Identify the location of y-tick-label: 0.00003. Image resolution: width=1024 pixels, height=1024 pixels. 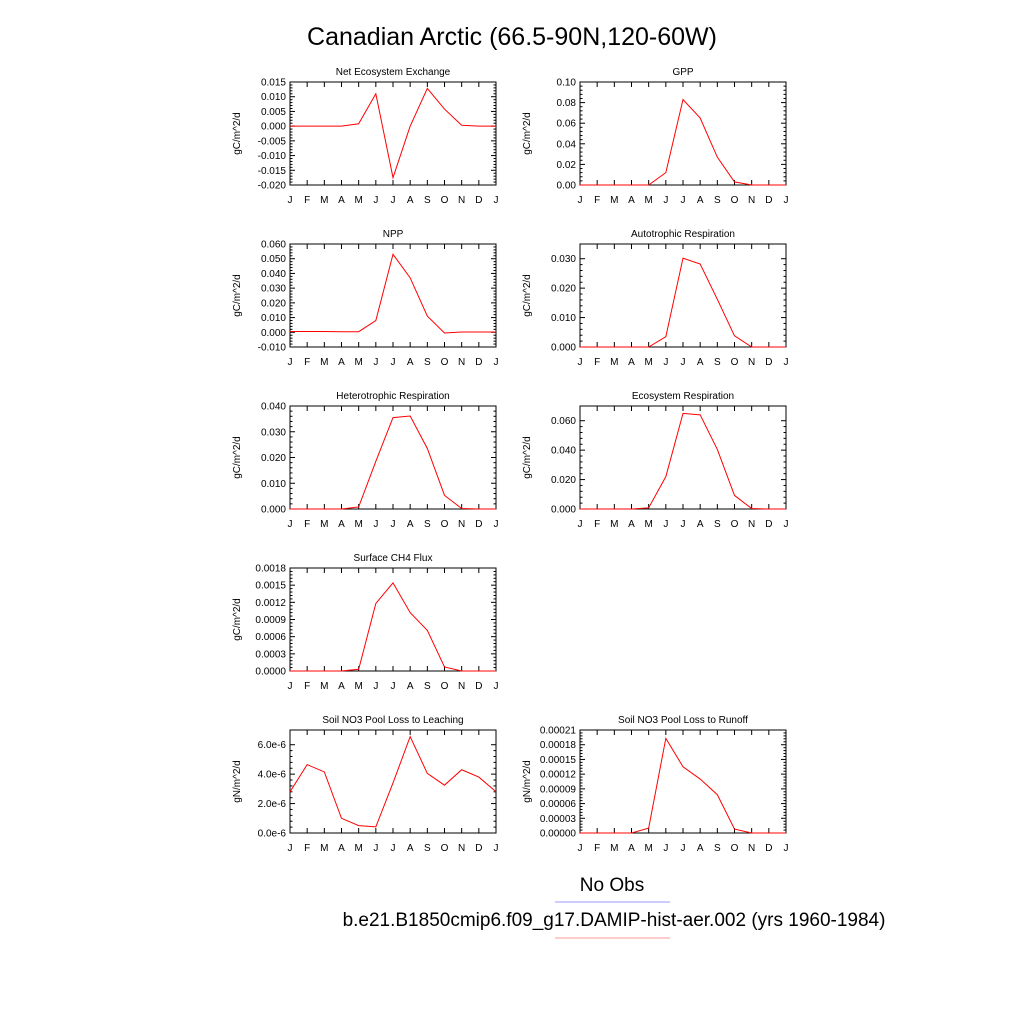
(558, 819).